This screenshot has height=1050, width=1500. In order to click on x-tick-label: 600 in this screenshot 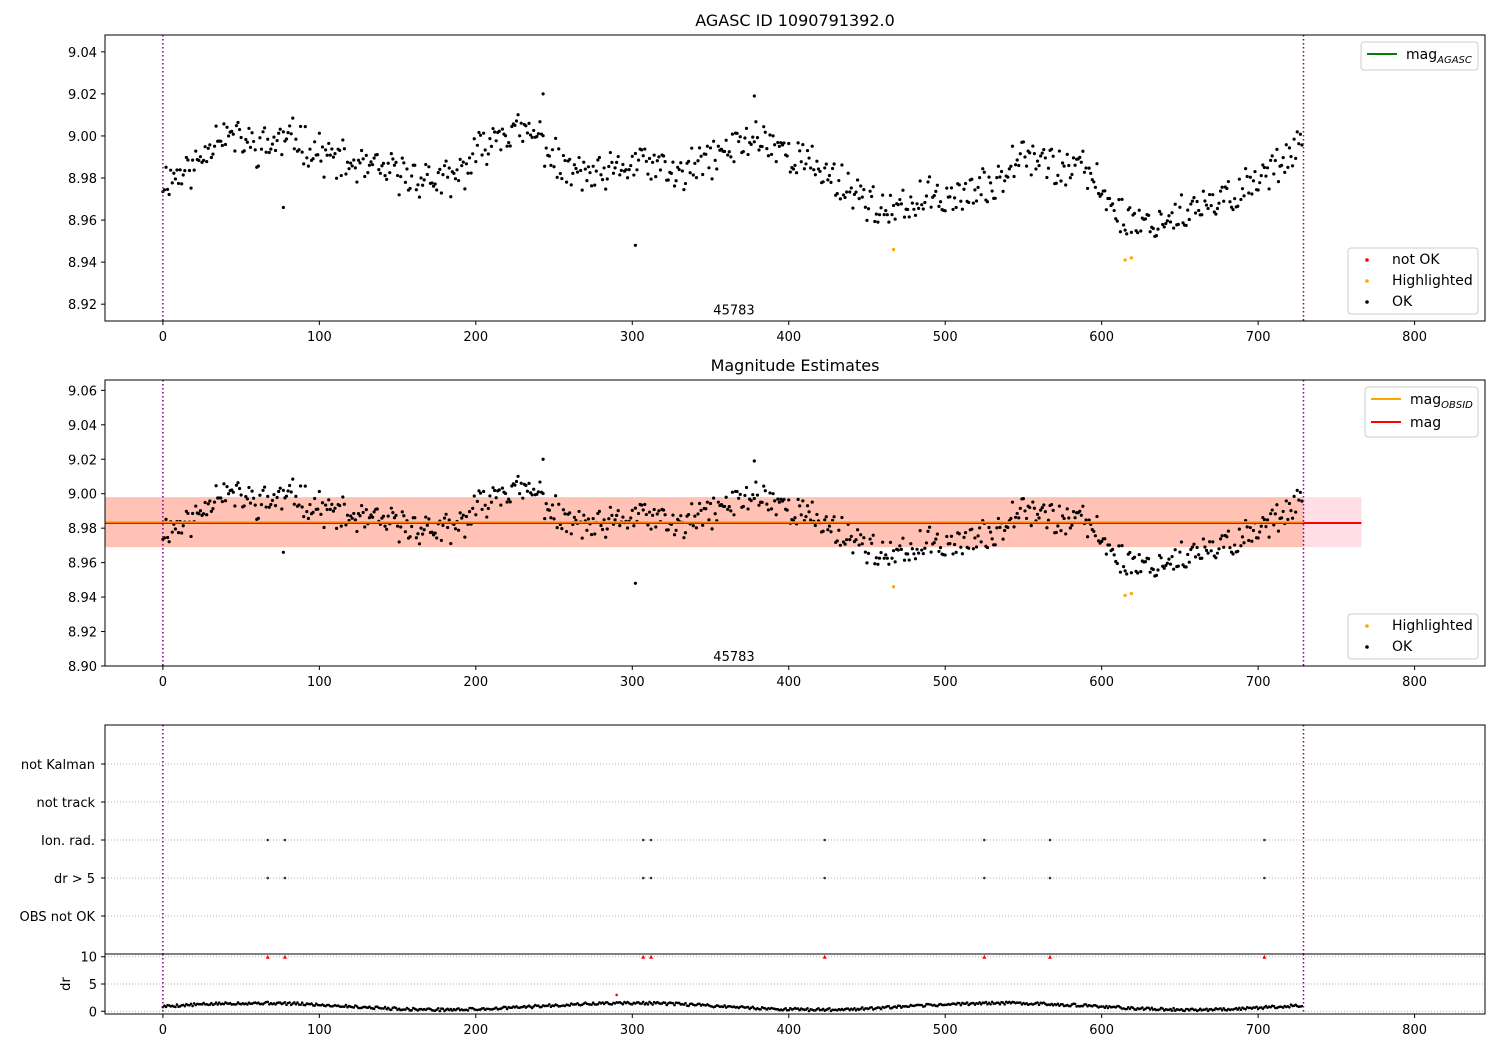, I will do `click(1101, 337)`.